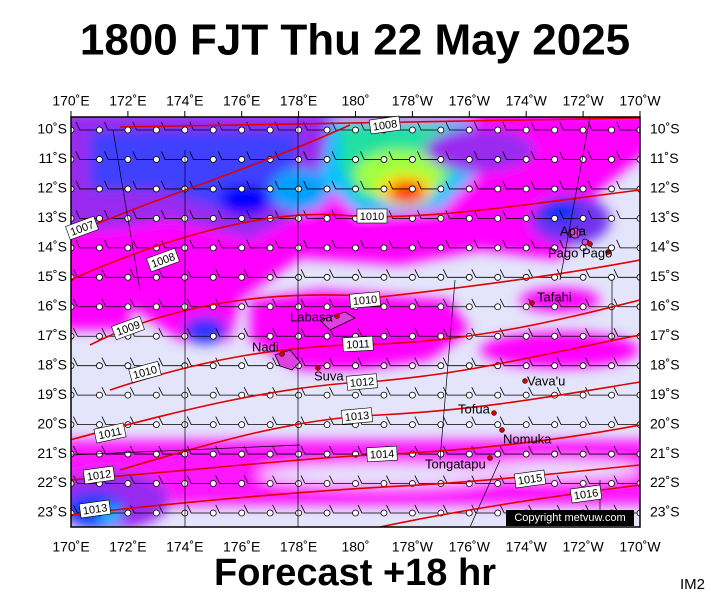 This screenshot has width=711, height=600. What do you see at coordinates (583, 547) in the screenshot?
I see `lon-label-bottom: 172˚W` at bounding box center [583, 547].